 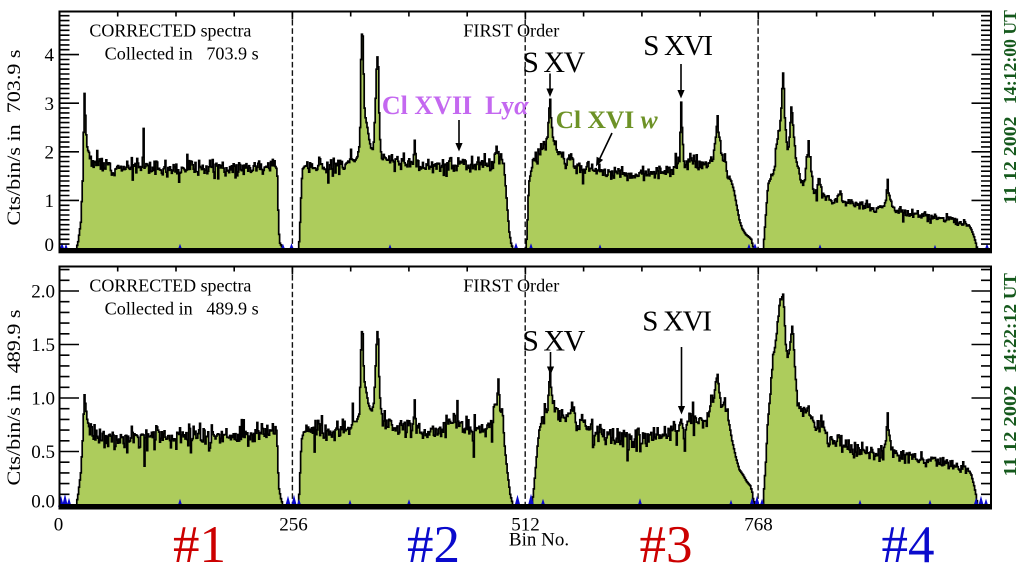 What do you see at coordinates (14, 398) in the screenshot?
I see `svg-text: Cts/bin/s in 489.9 s` at bounding box center [14, 398].